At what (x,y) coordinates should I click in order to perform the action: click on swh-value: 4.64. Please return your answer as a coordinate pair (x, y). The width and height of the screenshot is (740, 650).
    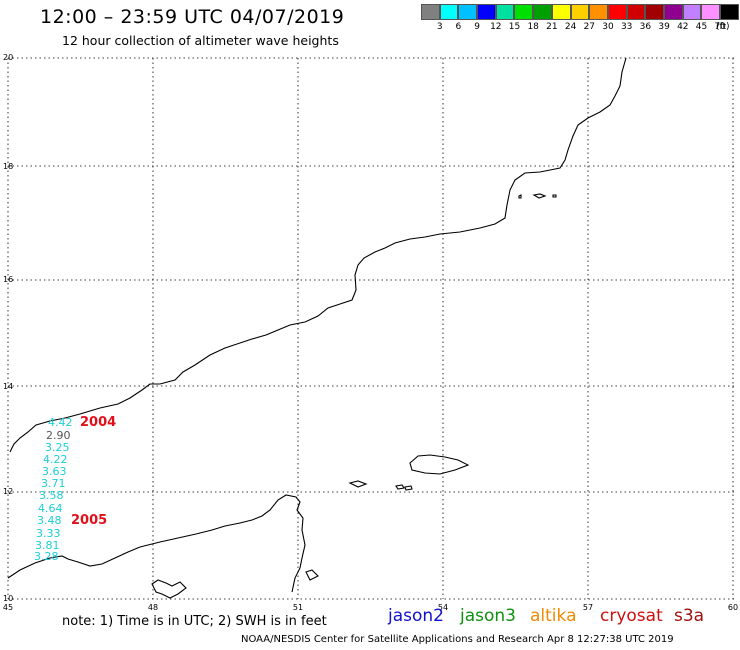
    Looking at the image, I should click on (50, 508).